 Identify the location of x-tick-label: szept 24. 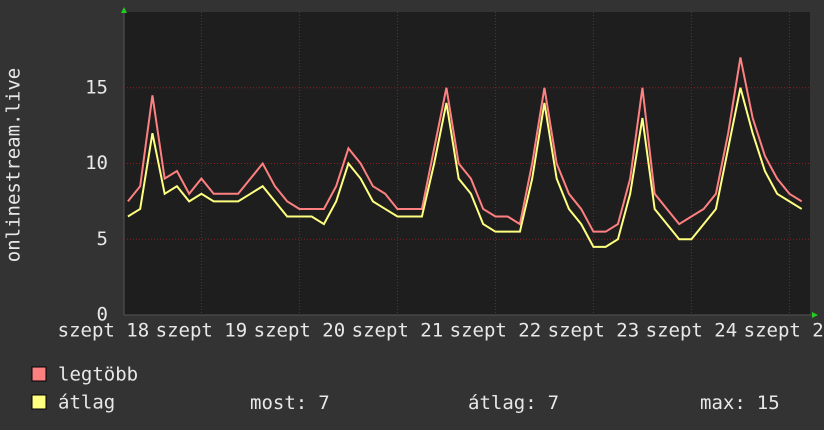
(692, 331).